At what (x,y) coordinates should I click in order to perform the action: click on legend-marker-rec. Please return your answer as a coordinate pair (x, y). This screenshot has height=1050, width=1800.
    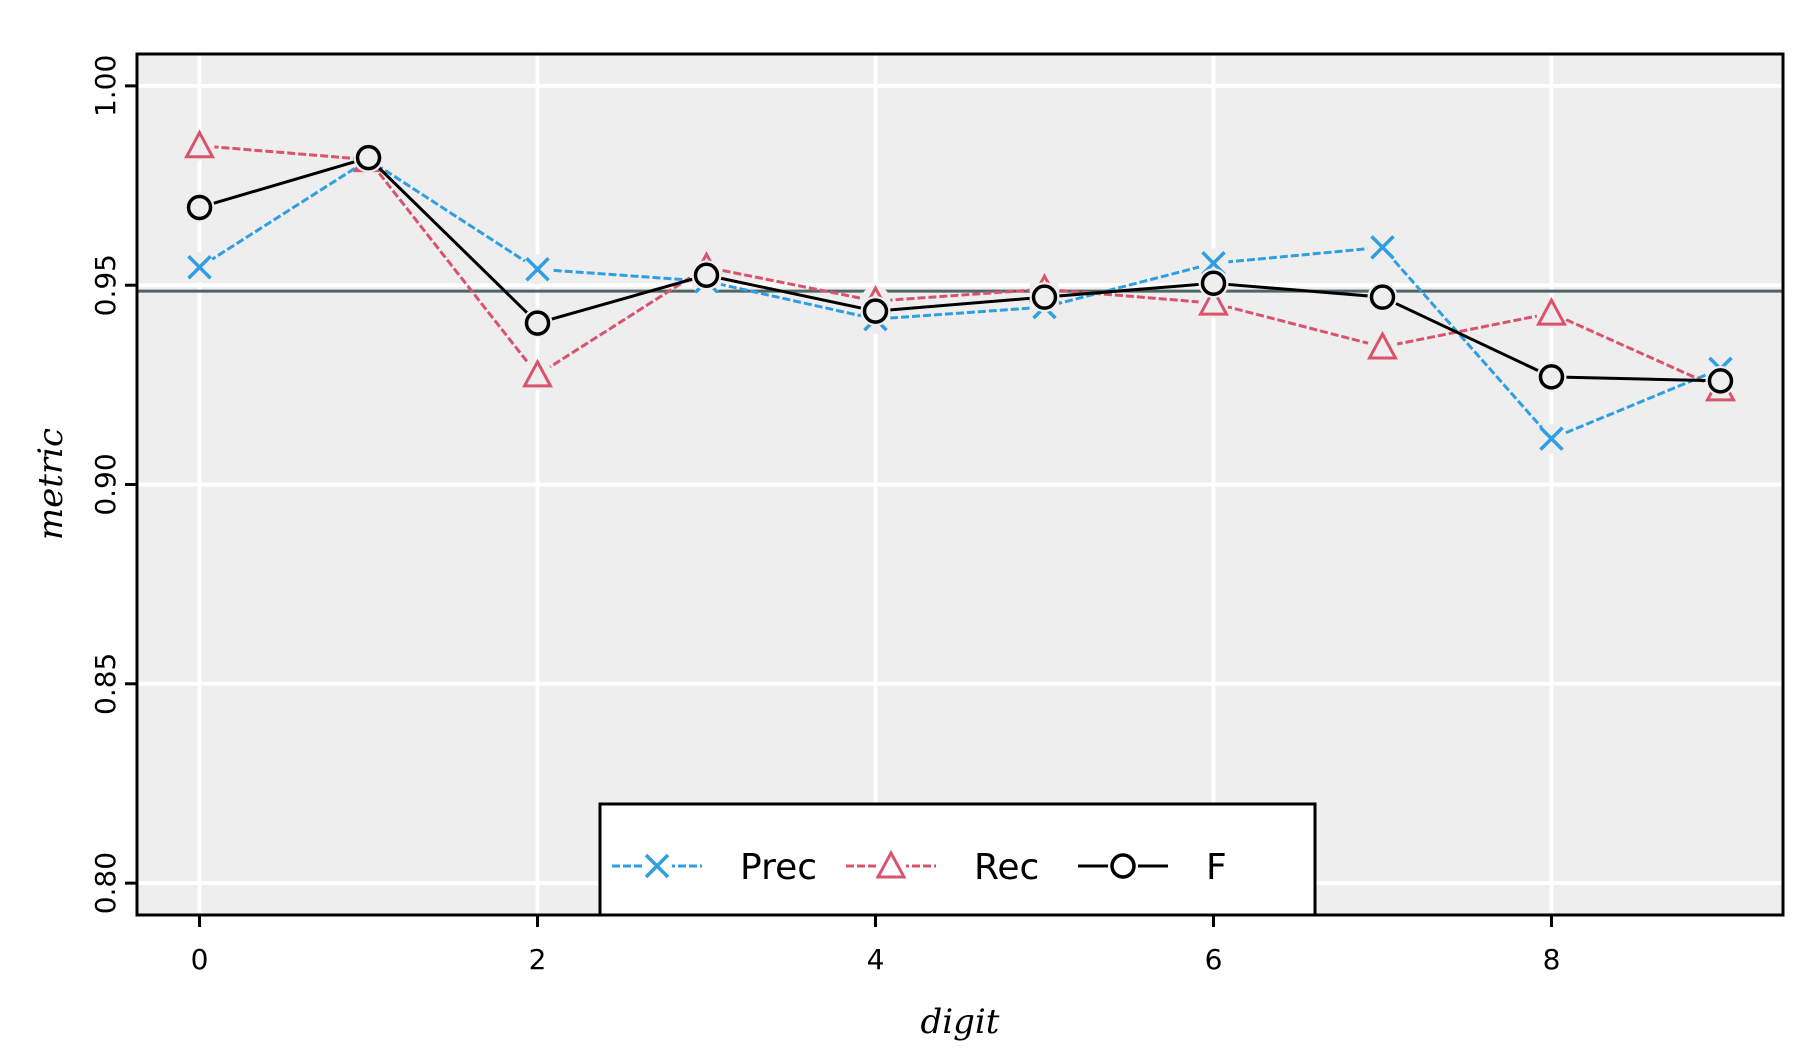
    Looking at the image, I should click on (891, 864).